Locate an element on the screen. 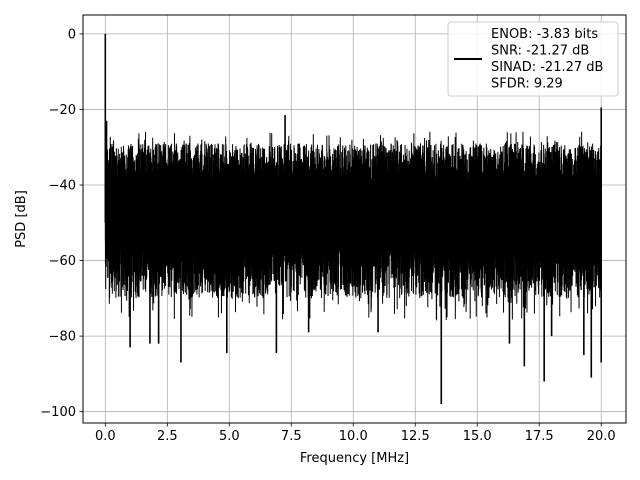 The image size is (640, 480). legend-line-4: SFDR: 9.29 is located at coordinates (527, 84).